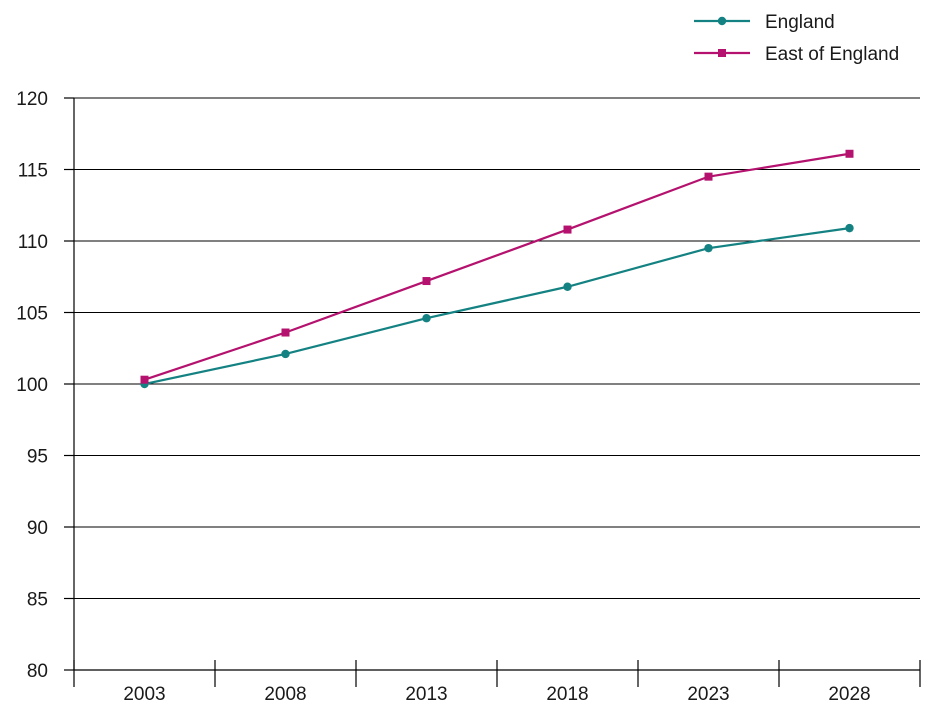 The height and width of the screenshot is (709, 928). Describe the element at coordinates (33, 242) in the screenshot. I see `y-tick-label: 110` at that location.